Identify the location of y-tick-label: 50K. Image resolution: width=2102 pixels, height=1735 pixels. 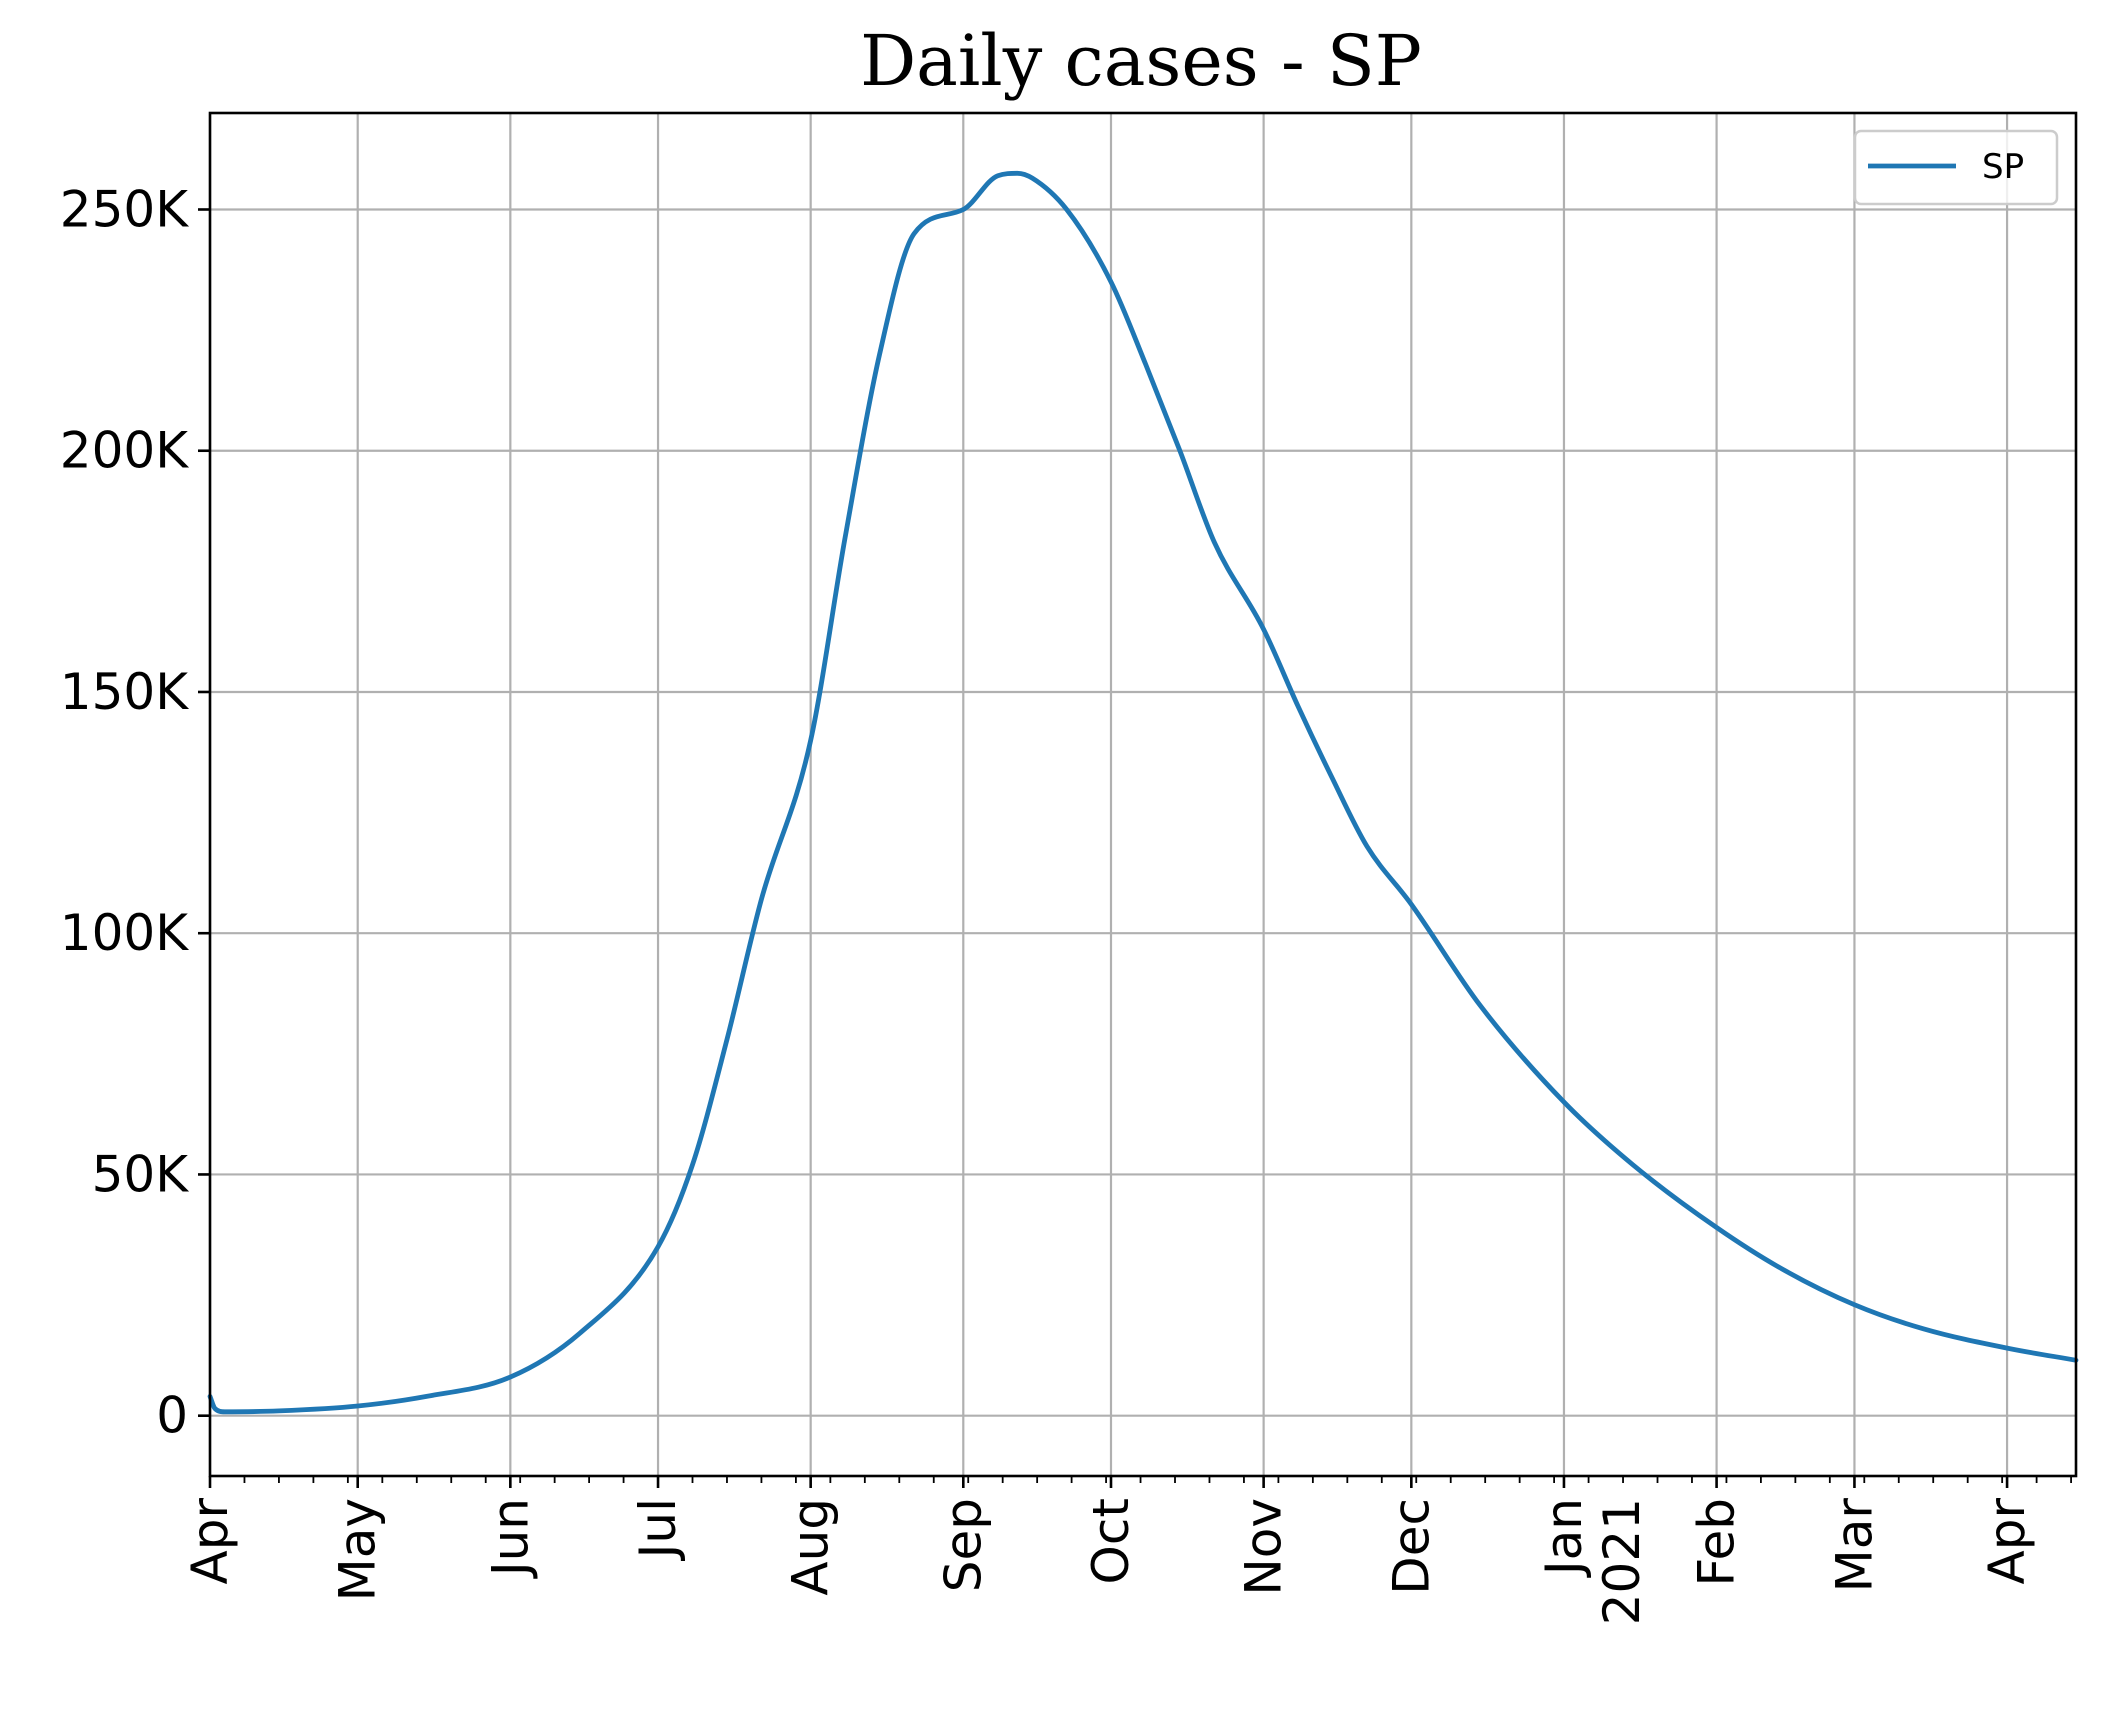
(141, 1174).